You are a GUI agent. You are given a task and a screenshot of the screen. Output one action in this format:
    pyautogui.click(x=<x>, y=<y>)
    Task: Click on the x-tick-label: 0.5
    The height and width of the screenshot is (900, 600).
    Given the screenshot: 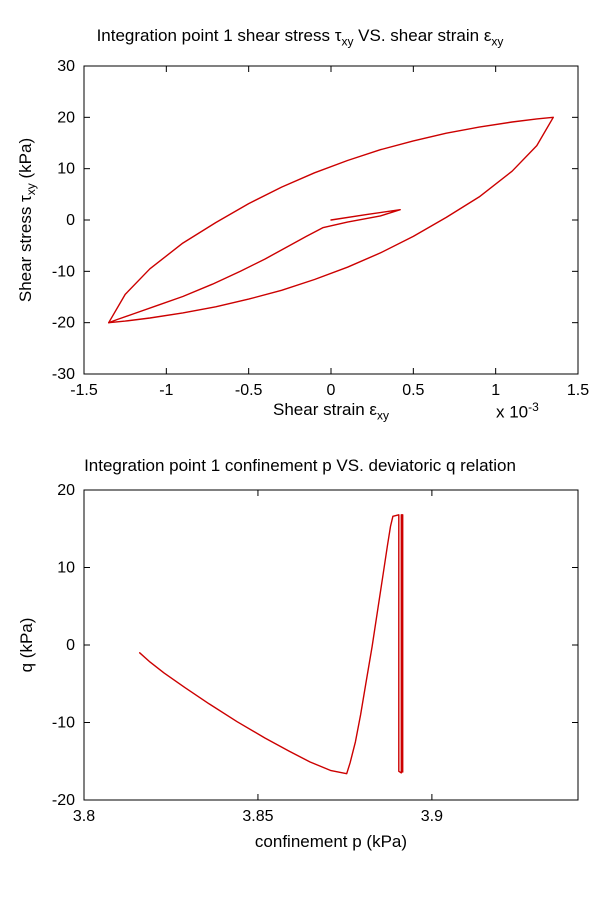 What is the action you would take?
    pyautogui.click(x=413, y=390)
    